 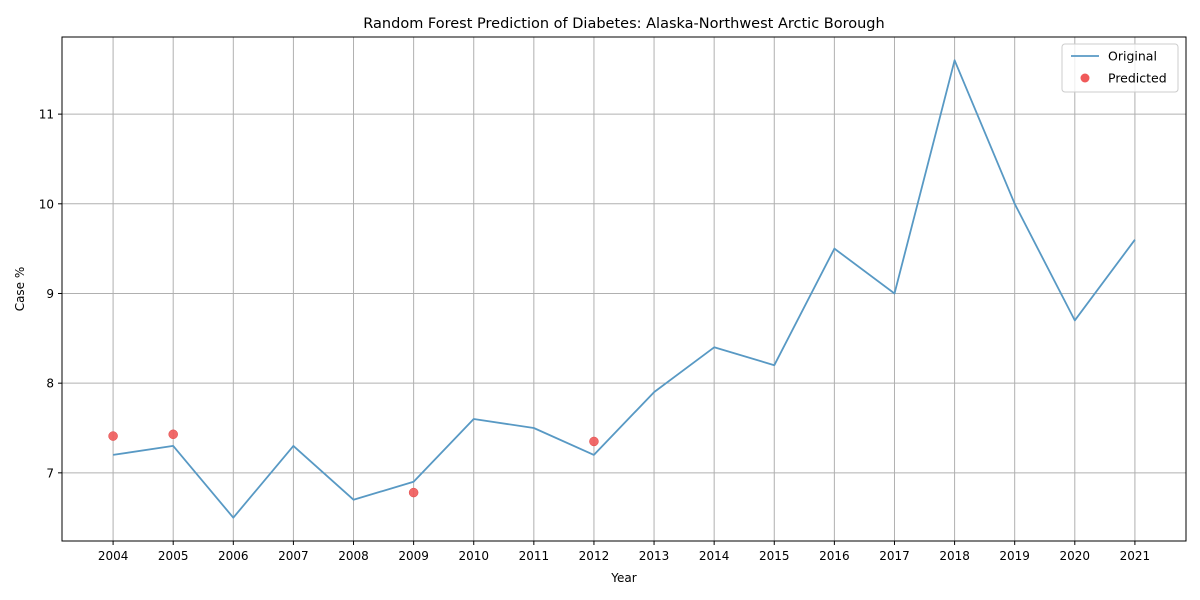 I want to click on x-tick-label: 2012, so click(x=594, y=556).